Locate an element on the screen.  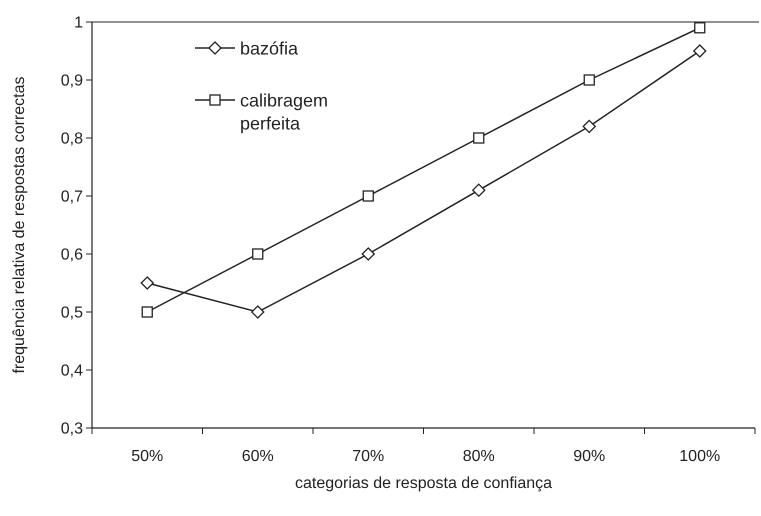
x-tick-label: 50% is located at coordinates (147, 456).